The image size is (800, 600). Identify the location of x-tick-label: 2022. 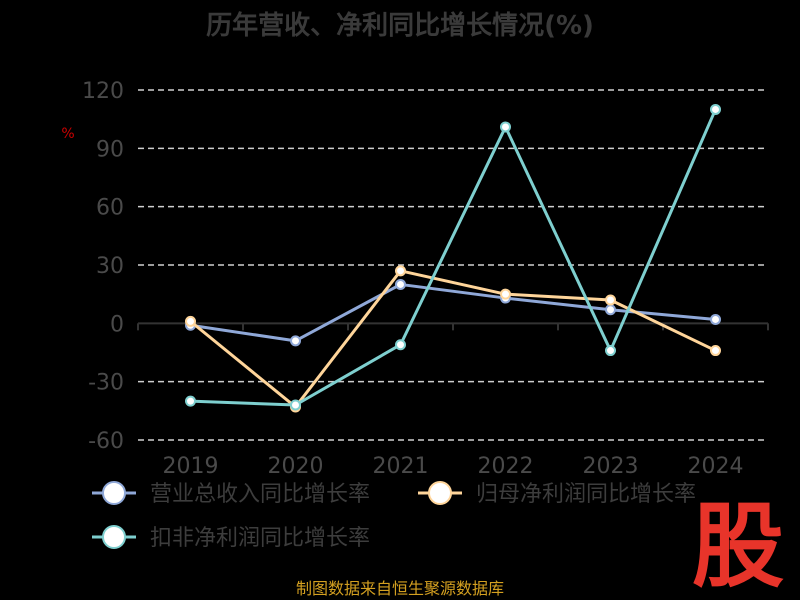
(506, 466).